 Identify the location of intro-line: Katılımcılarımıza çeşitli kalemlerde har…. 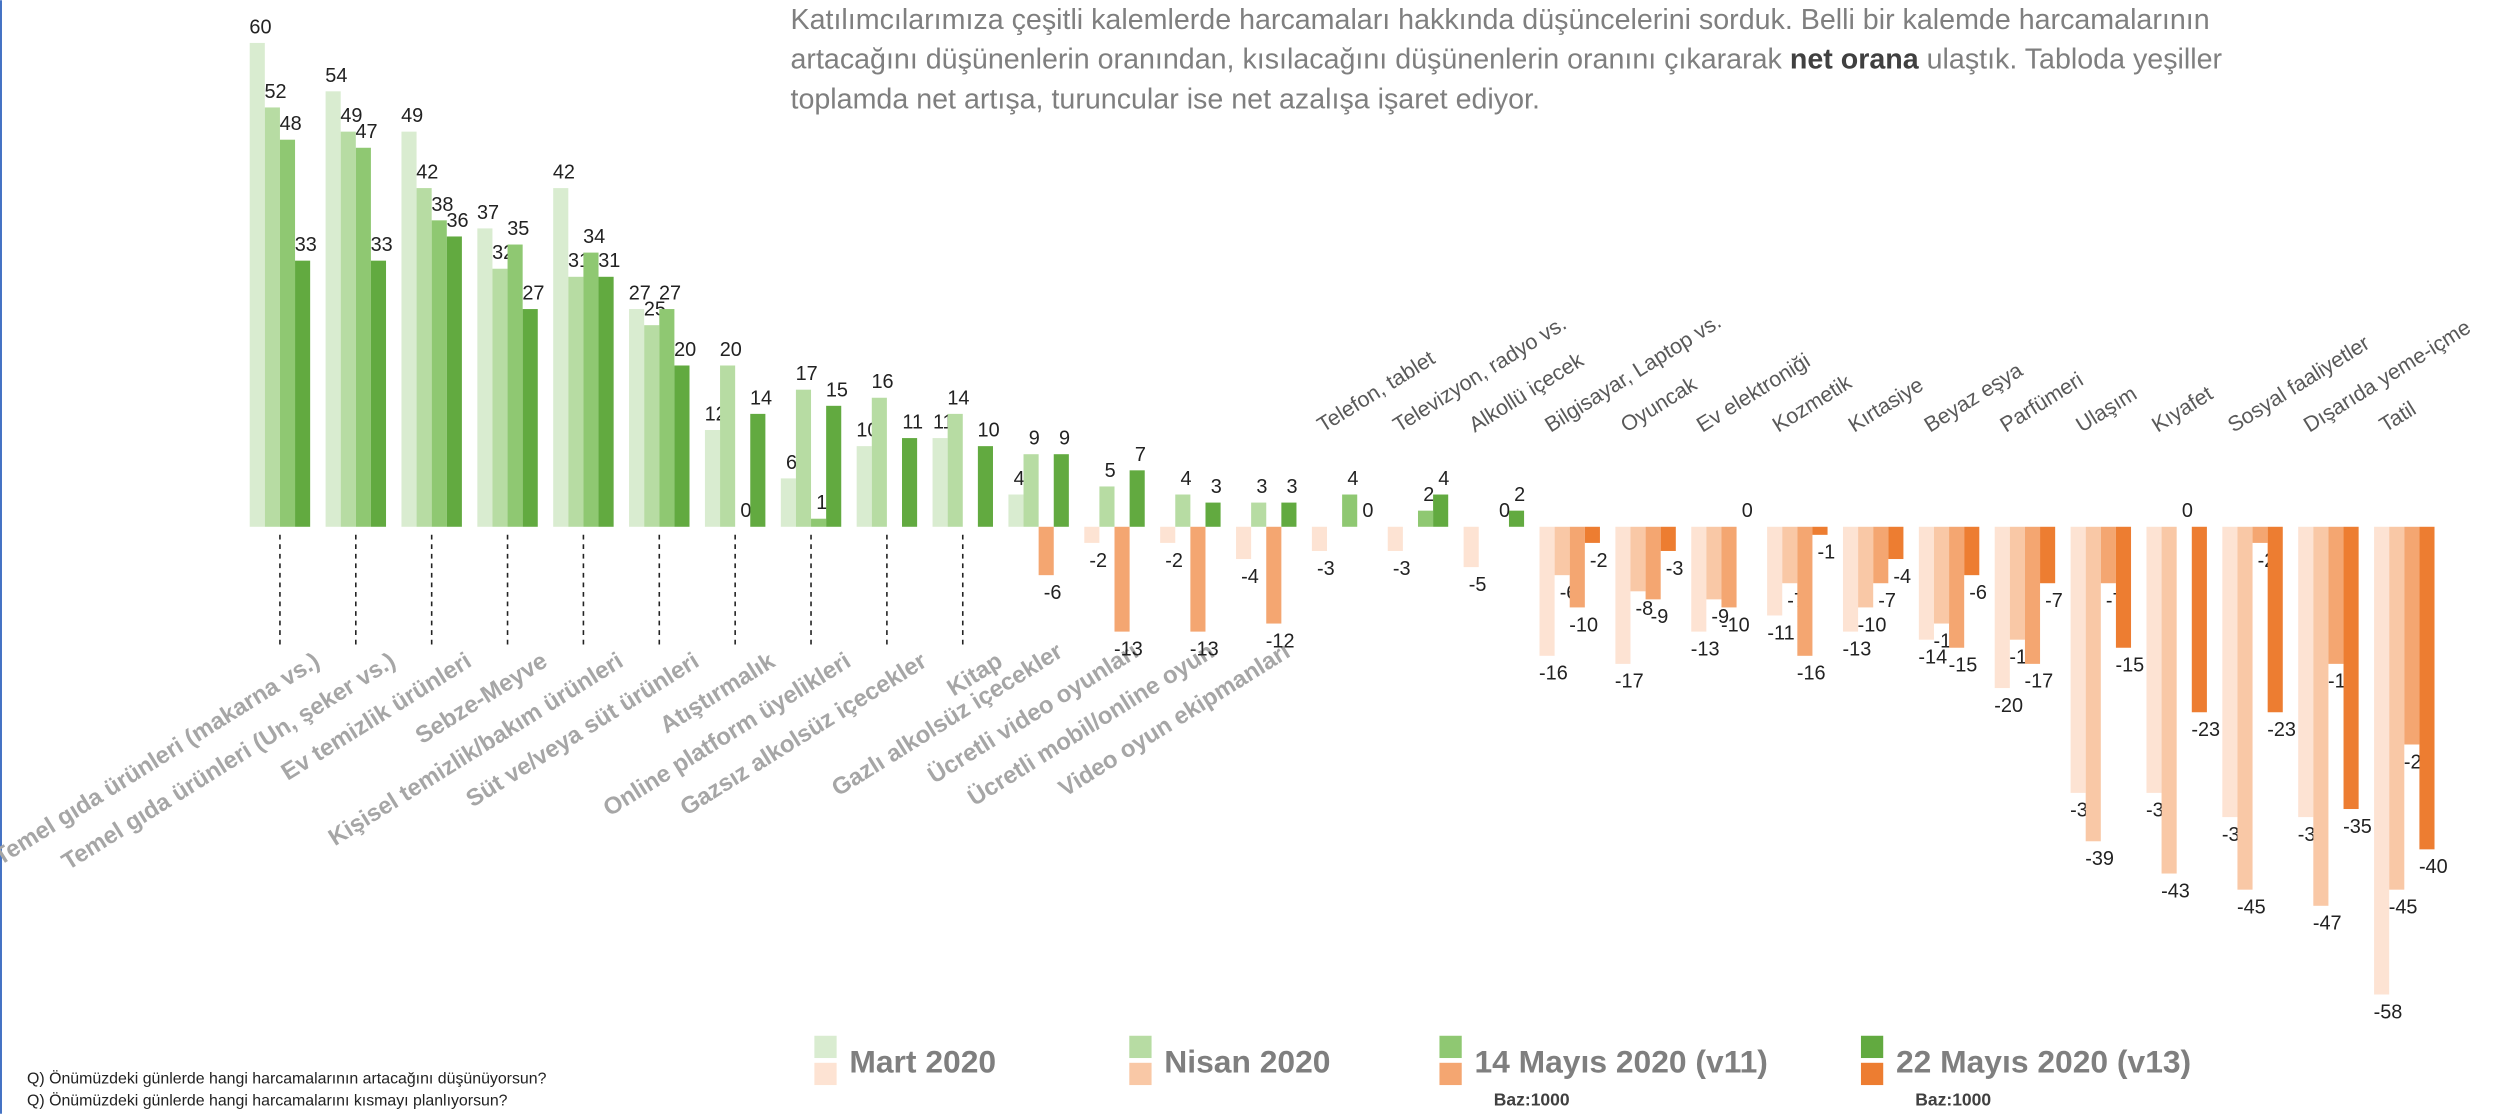
(1500, 20).